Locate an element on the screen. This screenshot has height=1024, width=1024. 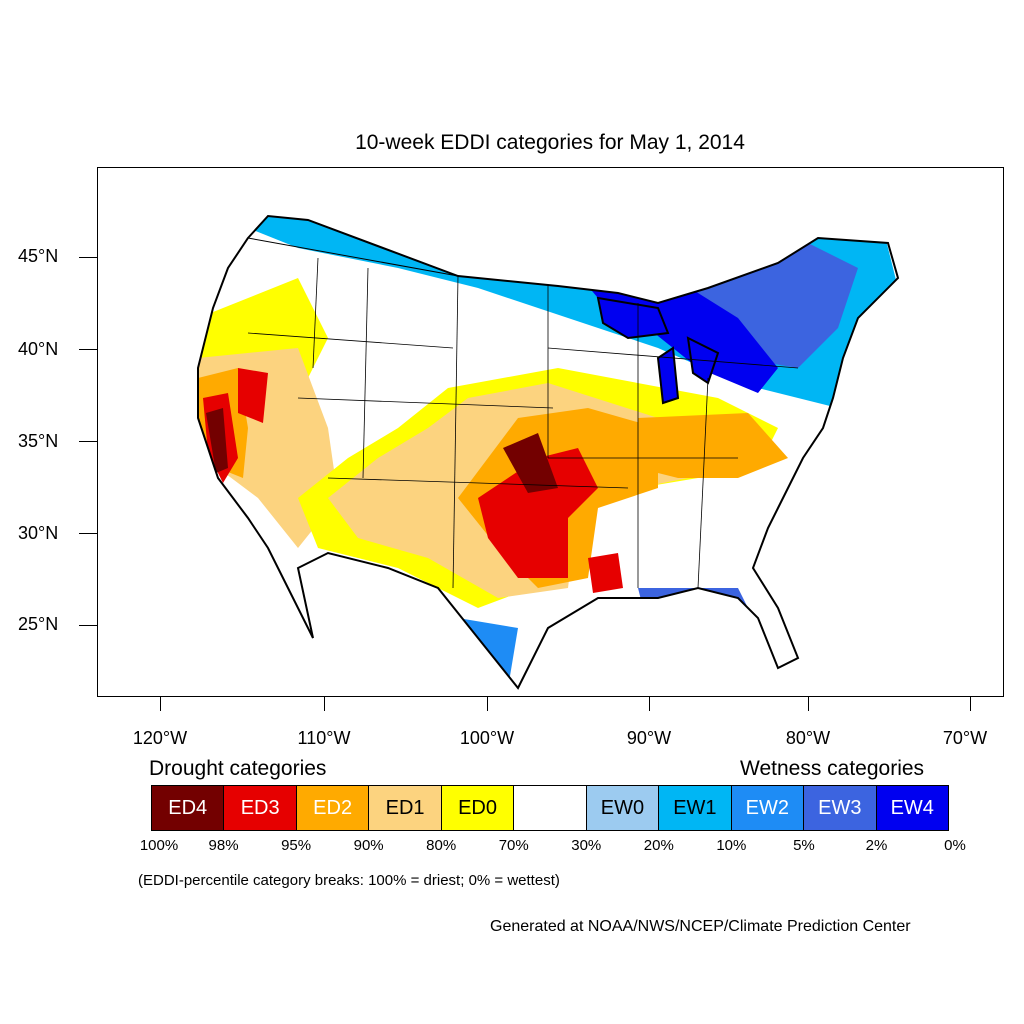
legend-cell-ed2: ED2 is located at coordinates (333, 808).